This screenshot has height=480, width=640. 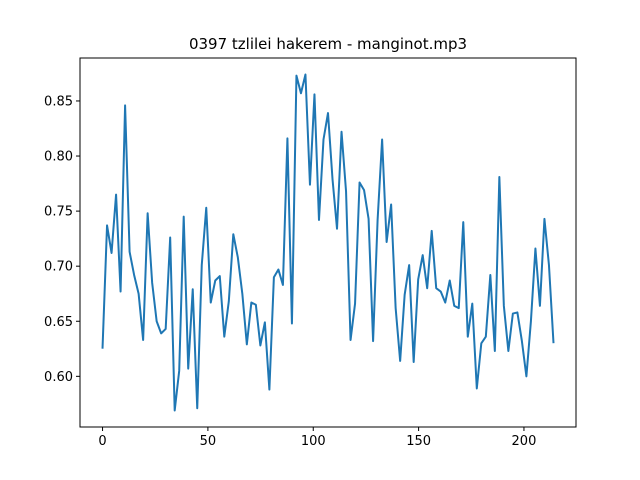 What do you see at coordinates (313, 441) in the screenshot?
I see `x-tick-label: 100` at bounding box center [313, 441].